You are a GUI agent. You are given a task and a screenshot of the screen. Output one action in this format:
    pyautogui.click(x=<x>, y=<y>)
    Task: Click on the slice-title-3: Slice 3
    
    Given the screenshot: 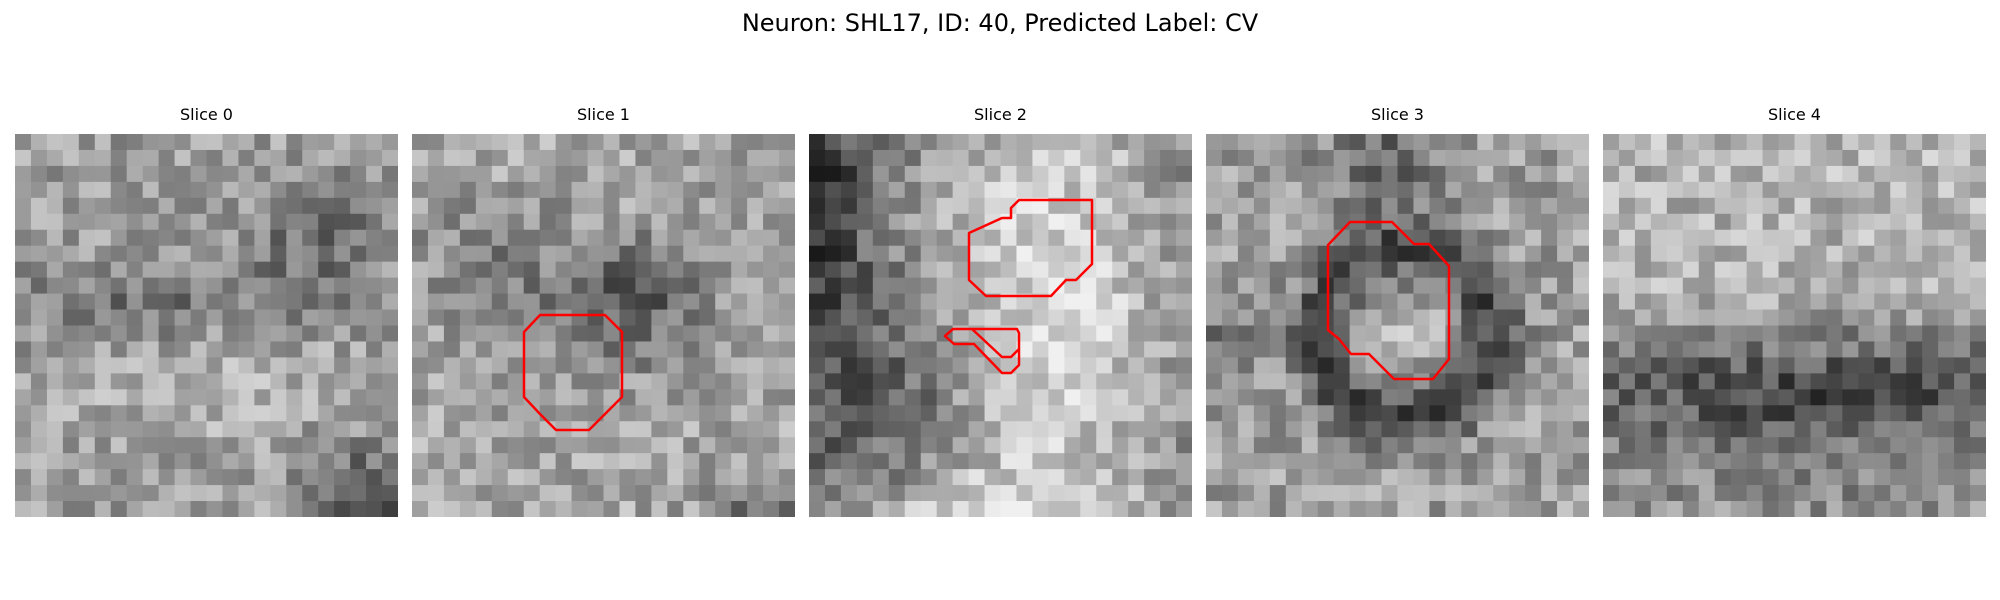 What is the action you would take?
    pyautogui.click(x=1397, y=114)
    